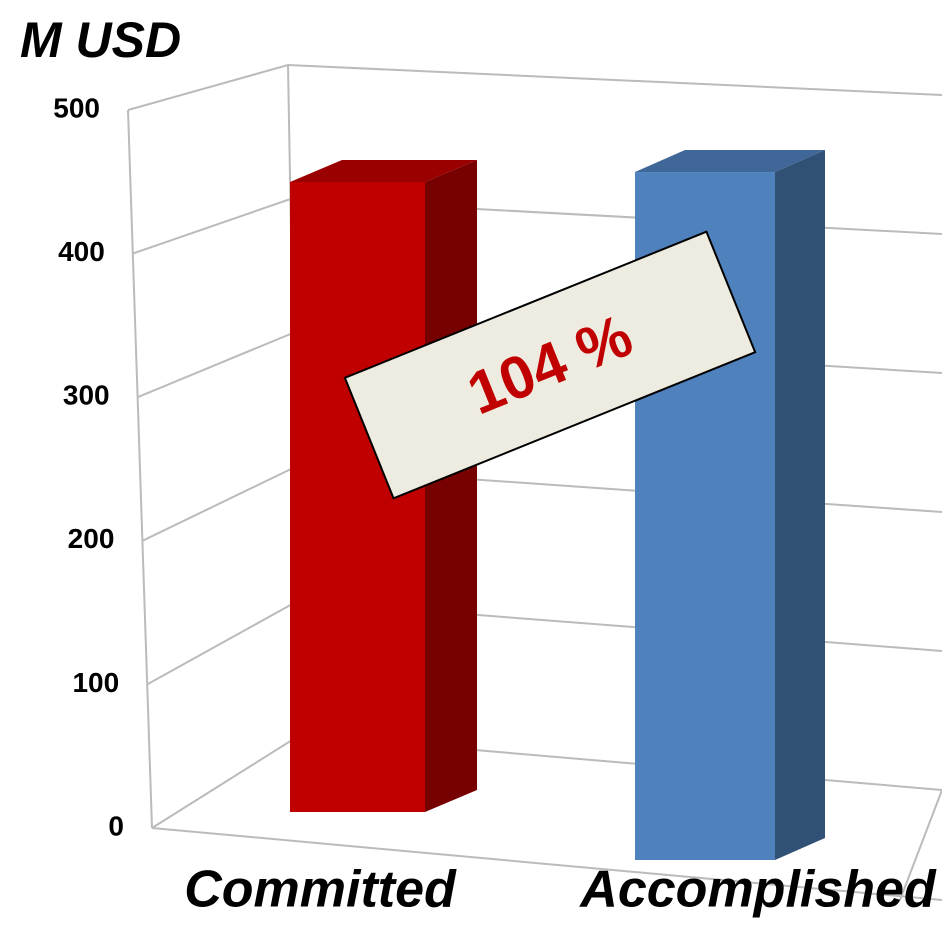  What do you see at coordinates (100, 40) in the screenshot?
I see `axis-unit-label: M USD` at bounding box center [100, 40].